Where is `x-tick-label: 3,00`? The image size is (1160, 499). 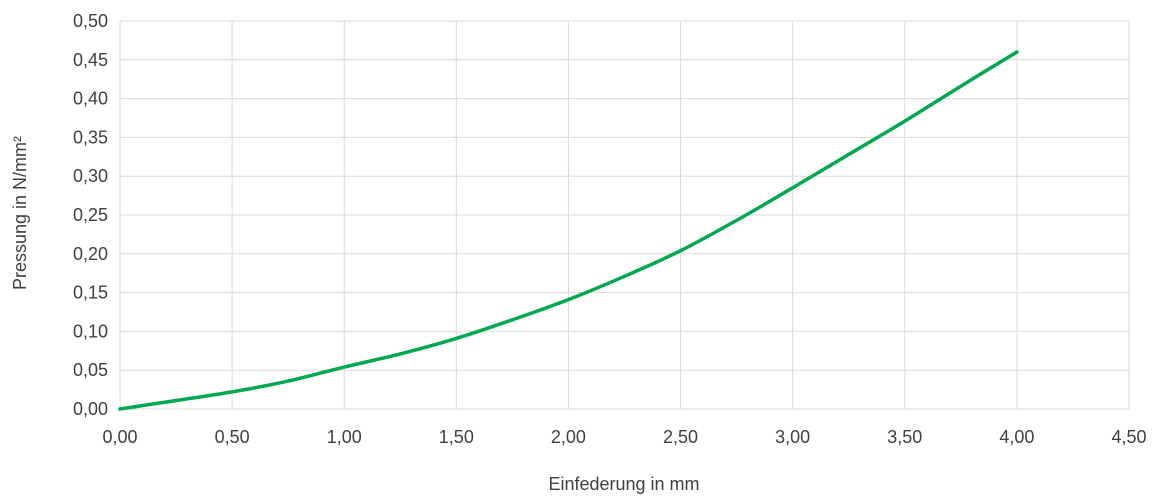
x-tick-label: 3,00 is located at coordinates (792, 437).